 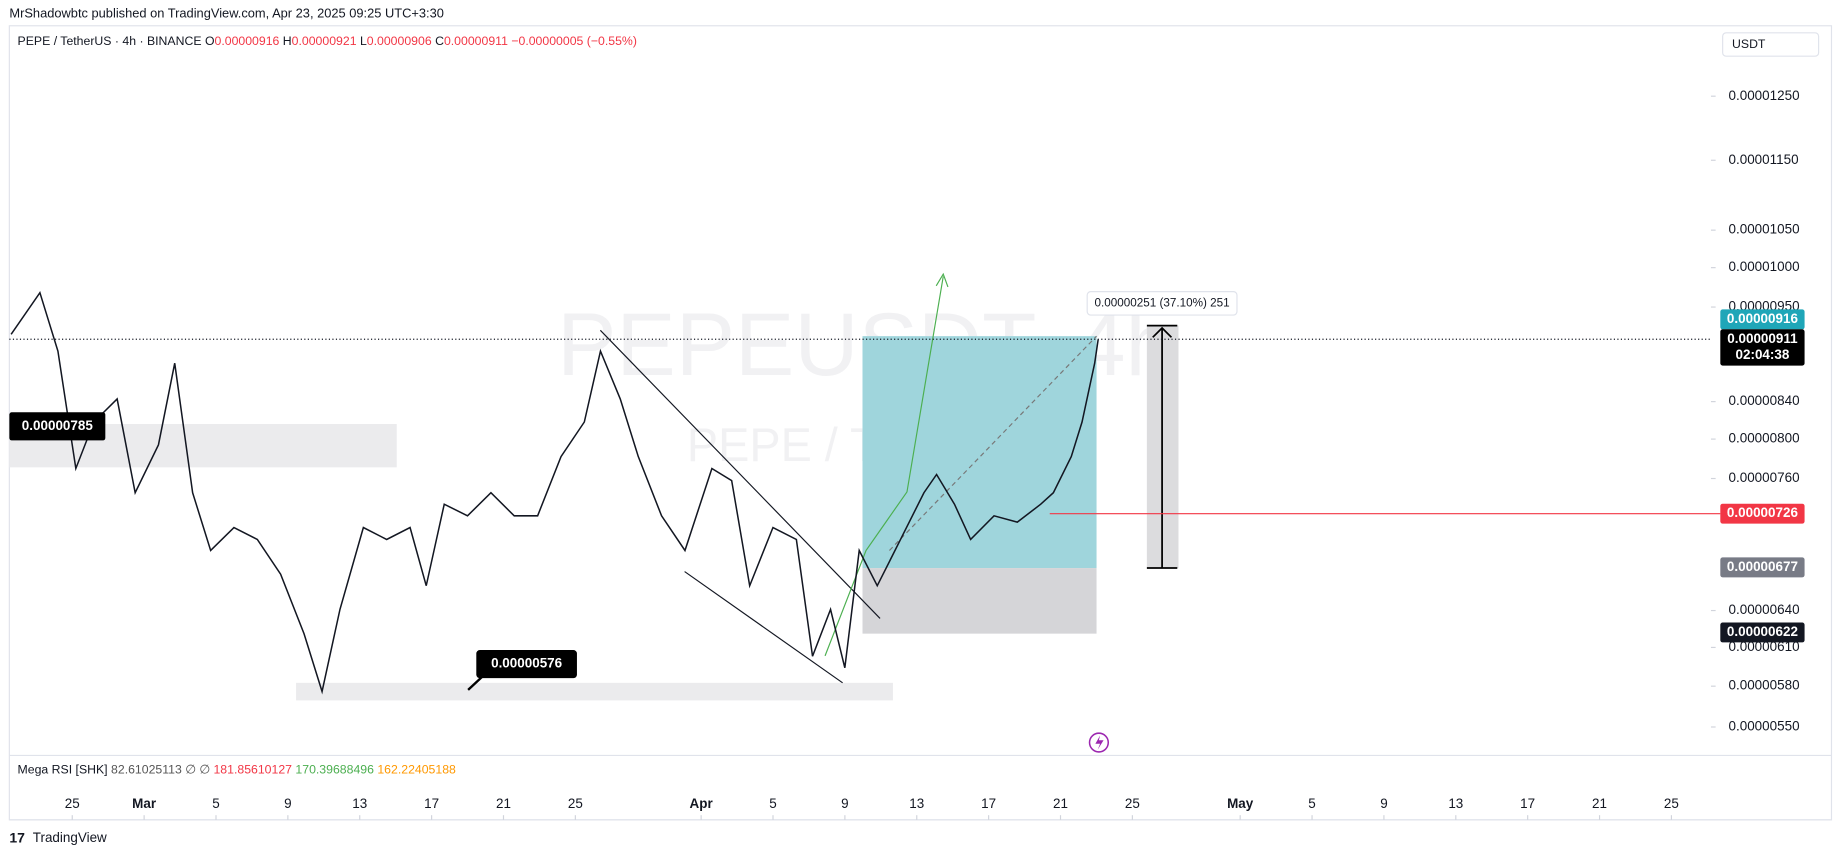 I want to click on indicator-value: 181.85610127, so click(x=252, y=770).